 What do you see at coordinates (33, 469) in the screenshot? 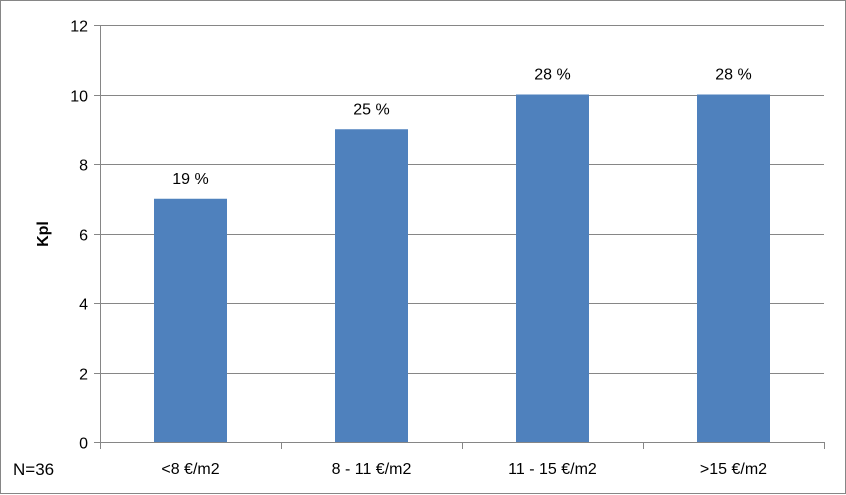
I see `sample-size-note: N=36` at bounding box center [33, 469].